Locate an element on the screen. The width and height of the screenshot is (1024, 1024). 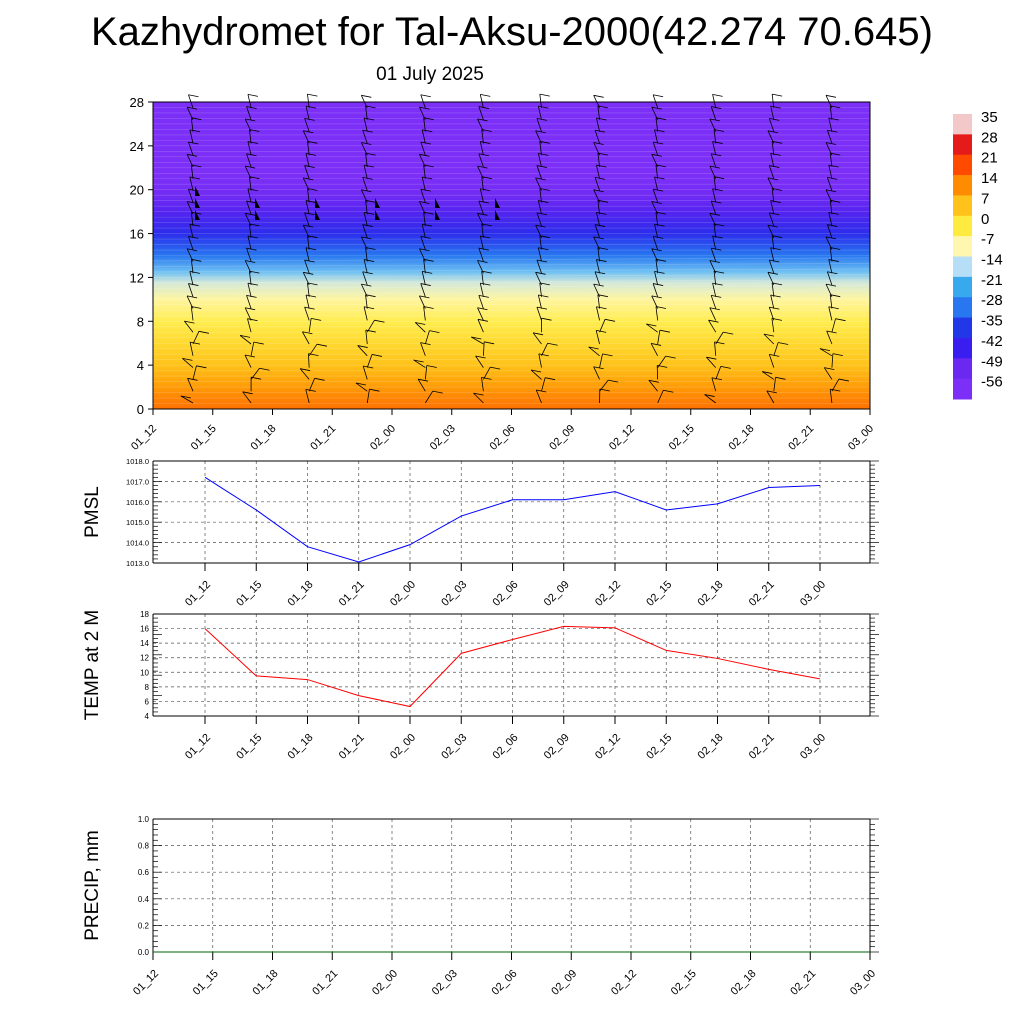
temp-2m-x-tick-label: 01_15 is located at coordinates (249, 747).